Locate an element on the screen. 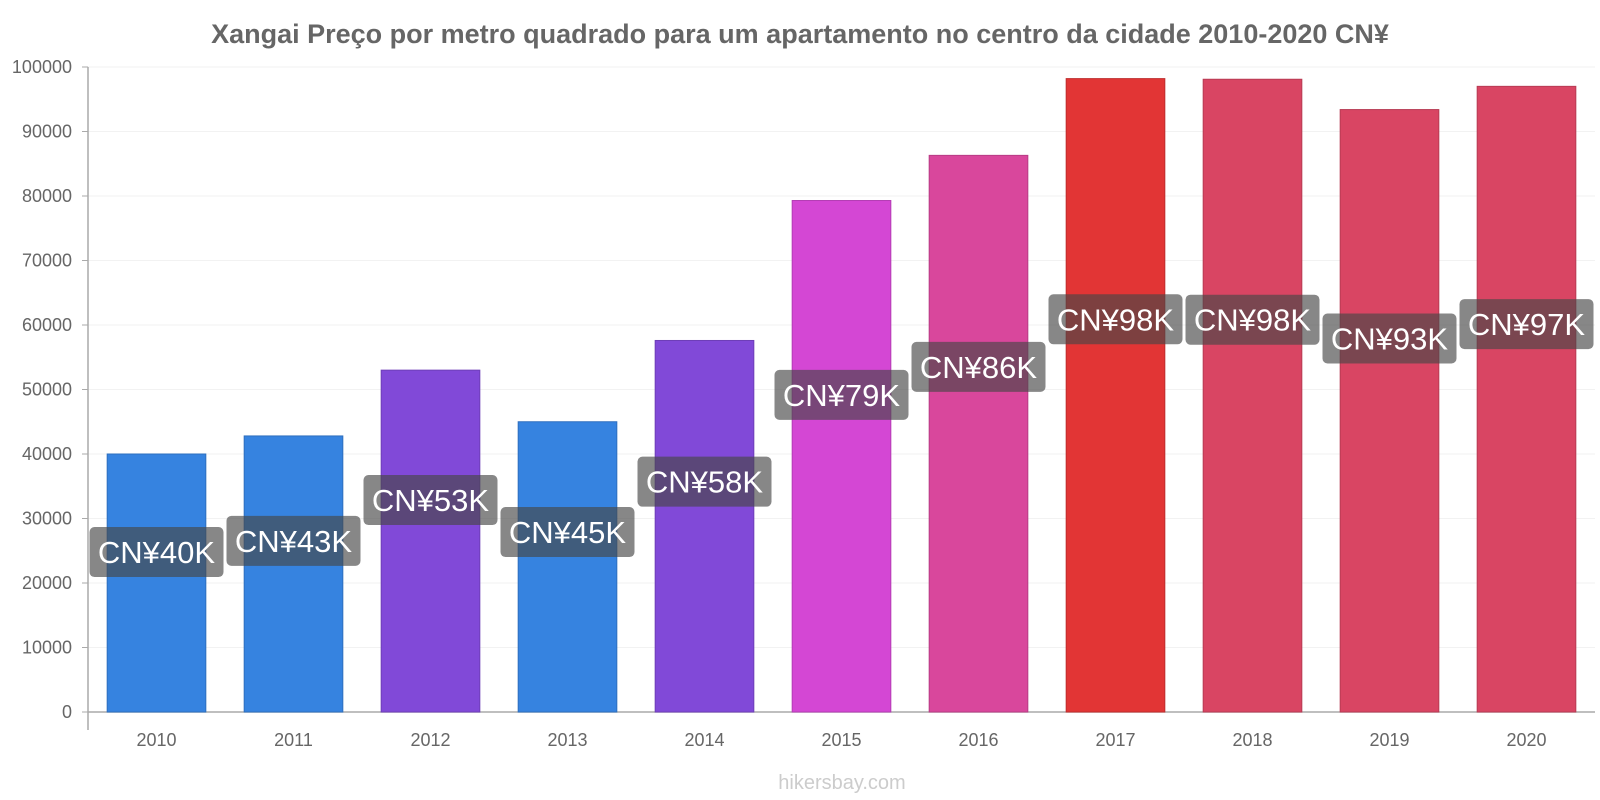 This screenshot has height=800, width=1600. data-label: CN¥93K is located at coordinates (1389, 338).